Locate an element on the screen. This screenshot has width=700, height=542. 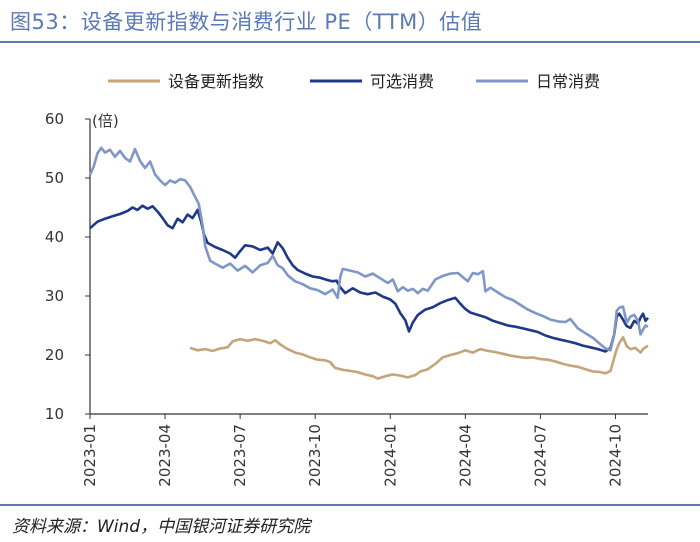
y-tick-label: 50 is located at coordinates (54, 178).